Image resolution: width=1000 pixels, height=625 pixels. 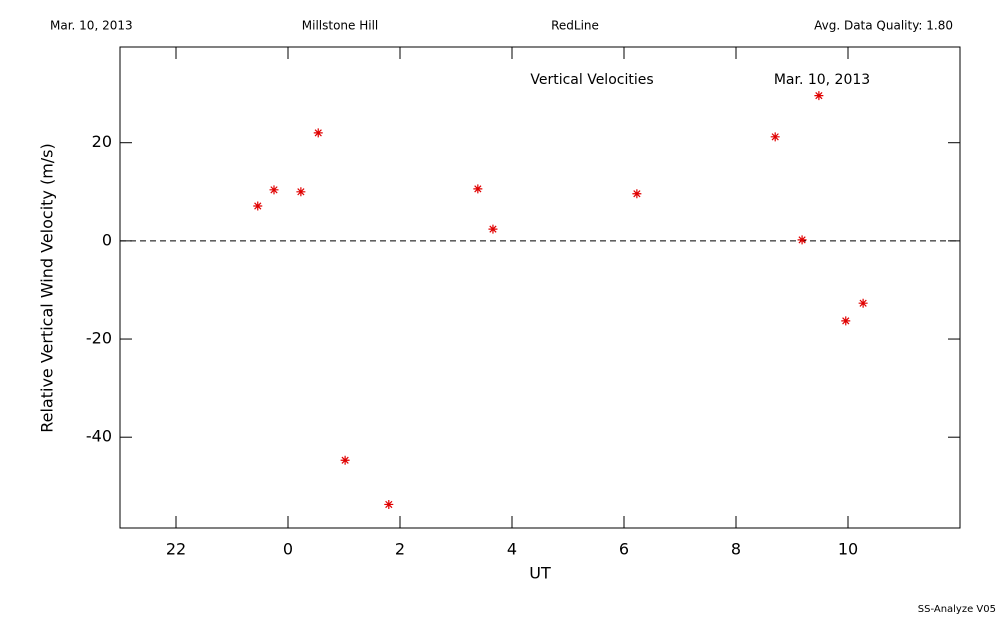 I want to click on x-tick-label: 22, so click(x=176, y=549).